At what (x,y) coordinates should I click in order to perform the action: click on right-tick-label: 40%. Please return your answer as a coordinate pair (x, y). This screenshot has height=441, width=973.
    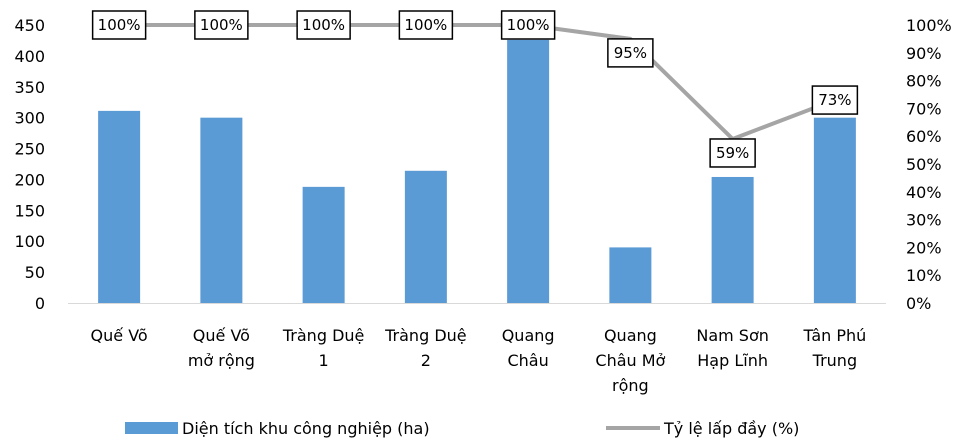
    Looking at the image, I should click on (924, 192).